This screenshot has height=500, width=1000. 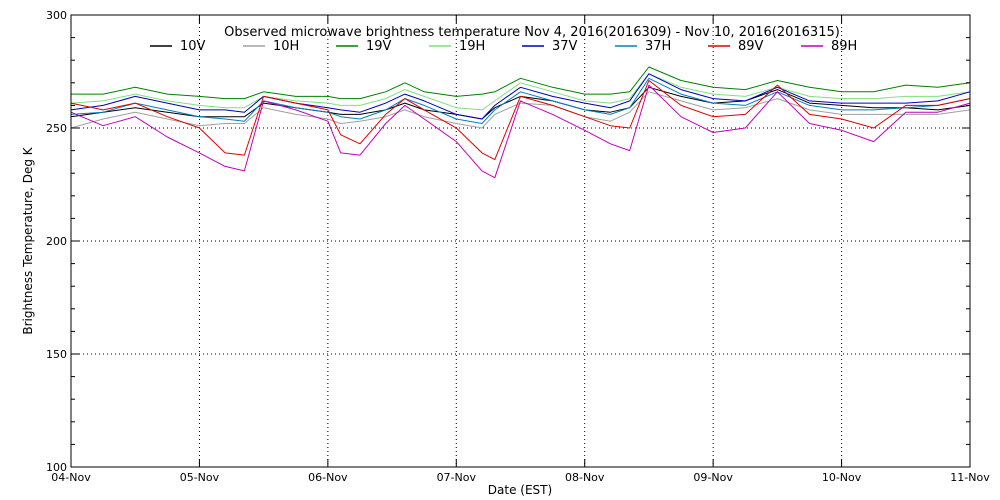 I want to click on y-tick-label: 100, so click(x=56, y=467).